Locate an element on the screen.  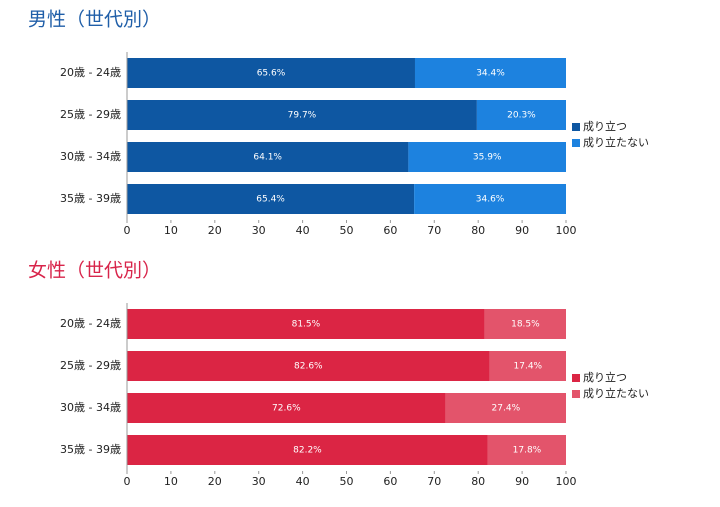
value-label: 72.6% is located at coordinates (286, 409).